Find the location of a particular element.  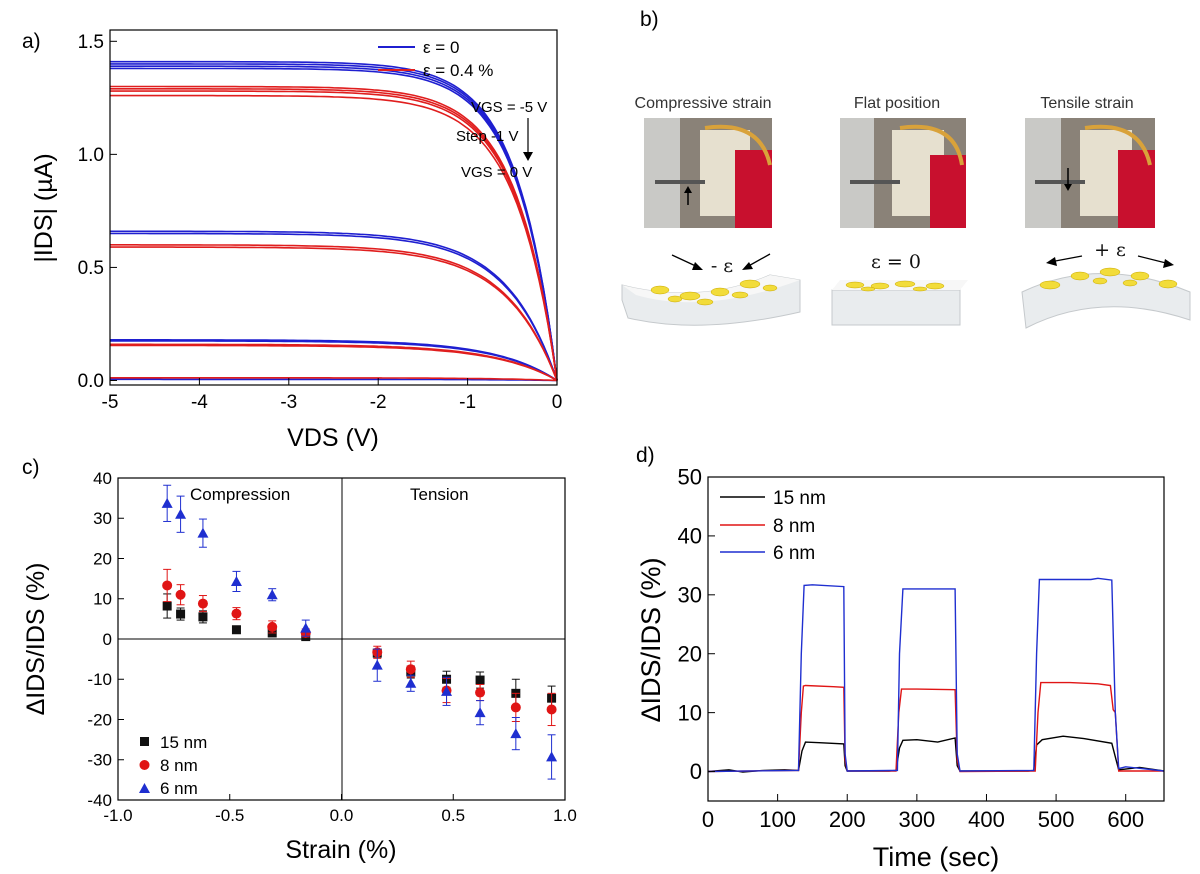

chart-a-xlabel: VDS (V) is located at coordinates (333, 438).